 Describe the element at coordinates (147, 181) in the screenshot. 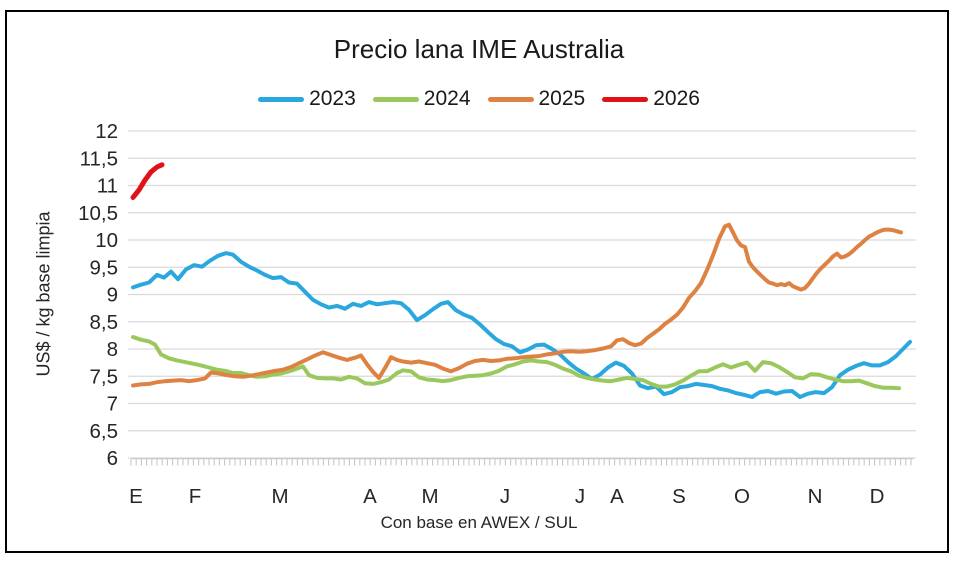

I see `series-line-2026` at that location.